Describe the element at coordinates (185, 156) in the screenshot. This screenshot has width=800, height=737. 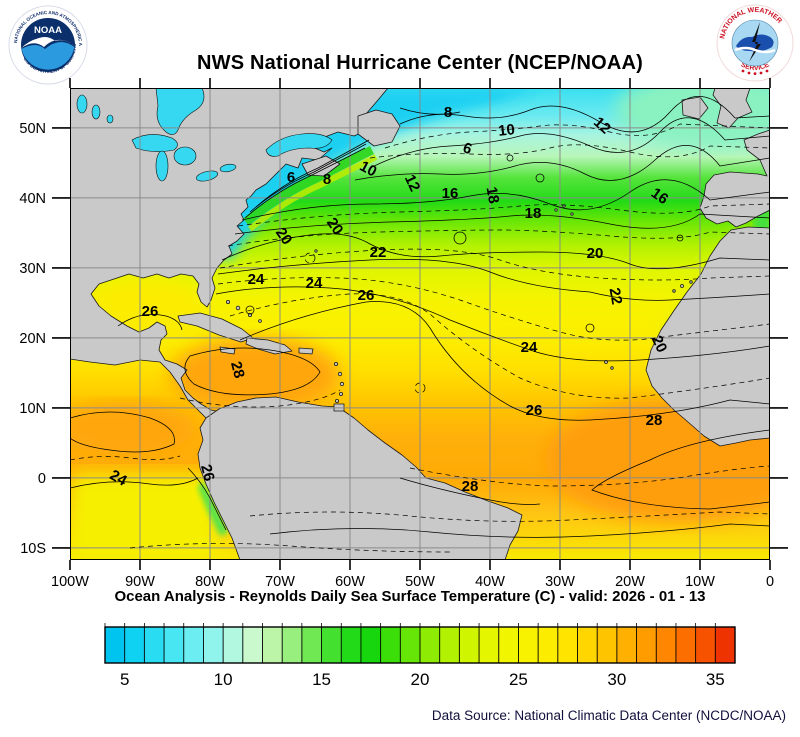
I see `lake-huron` at that location.